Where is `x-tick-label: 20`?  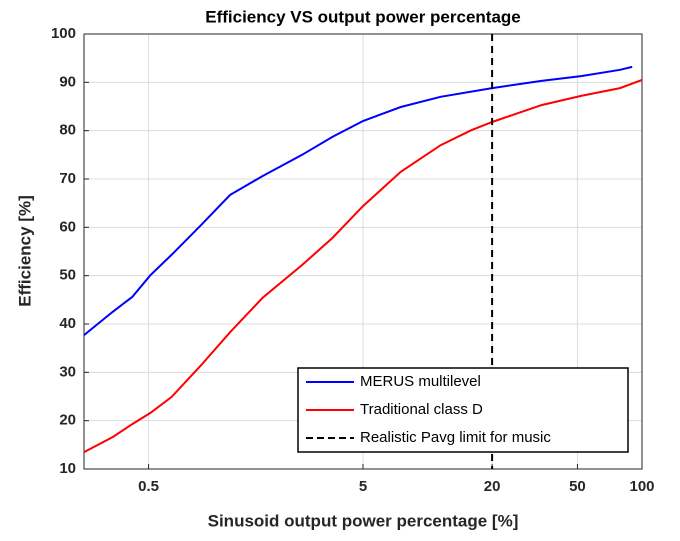
x-tick-label: 20 is located at coordinates (492, 486).